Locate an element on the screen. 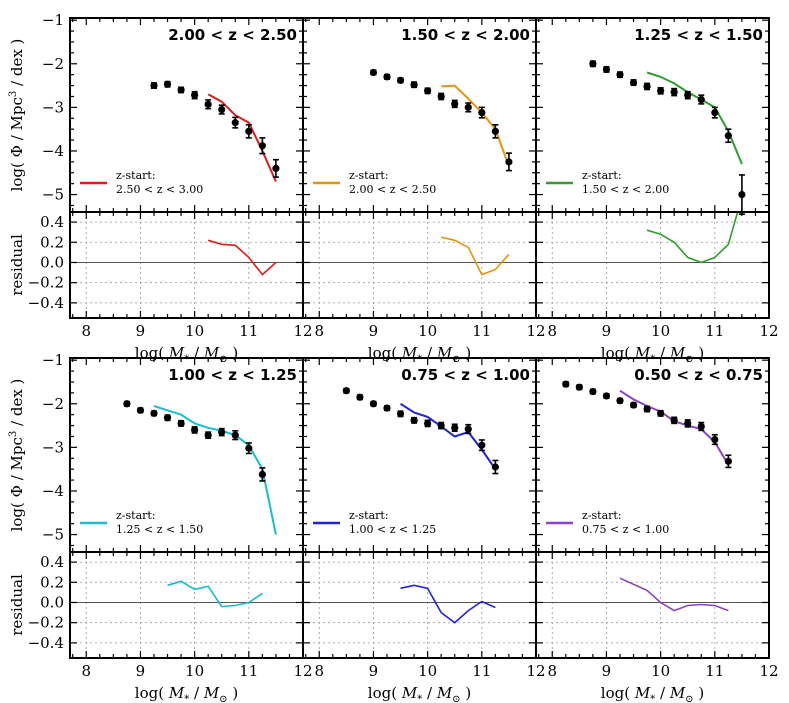 Image resolution: width=789 pixels, height=703 pixels. panel-title: 1.25 < z < 1.50 is located at coordinates (698, 35).